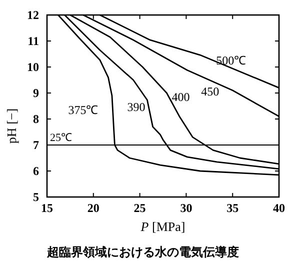  I want to click on y-tick-label: 7, so click(36, 145).